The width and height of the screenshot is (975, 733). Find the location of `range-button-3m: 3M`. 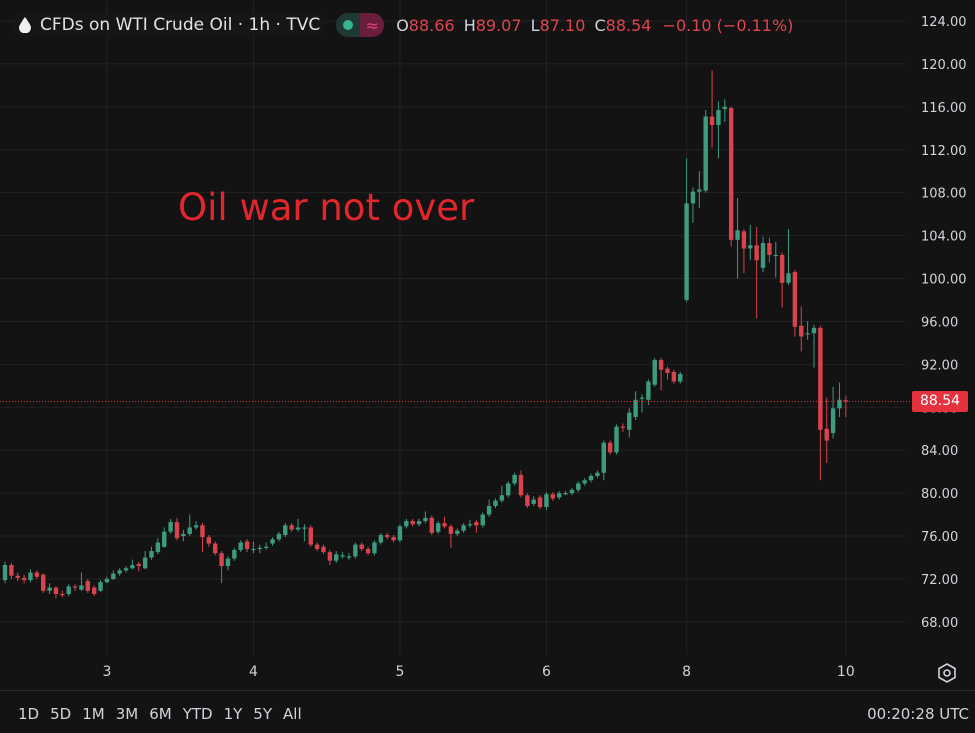

range-button-3m: 3M is located at coordinates (127, 714).